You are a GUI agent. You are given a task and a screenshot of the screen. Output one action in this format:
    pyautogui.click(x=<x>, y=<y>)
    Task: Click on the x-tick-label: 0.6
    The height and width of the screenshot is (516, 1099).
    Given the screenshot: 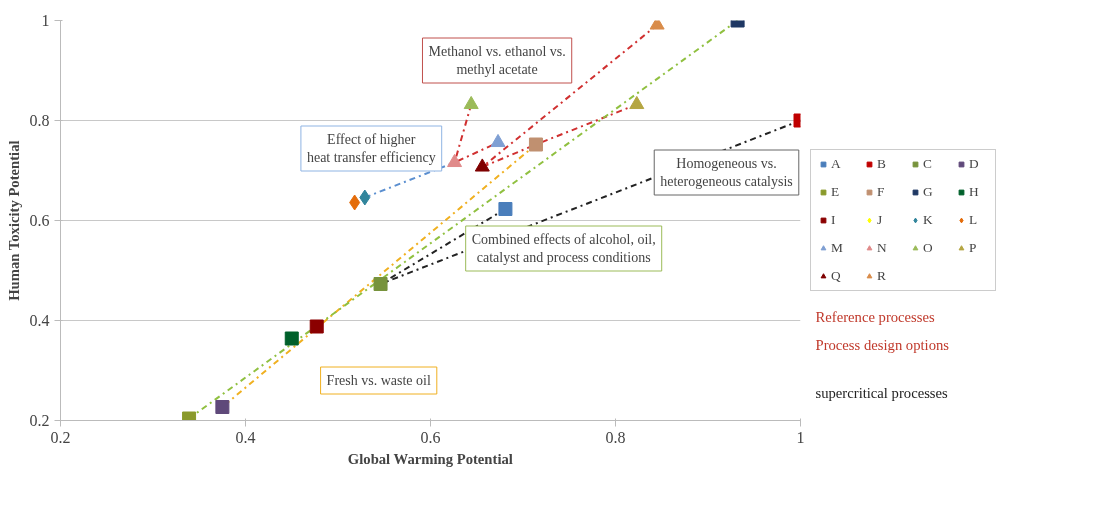 What is the action you would take?
    pyautogui.click(x=430, y=437)
    